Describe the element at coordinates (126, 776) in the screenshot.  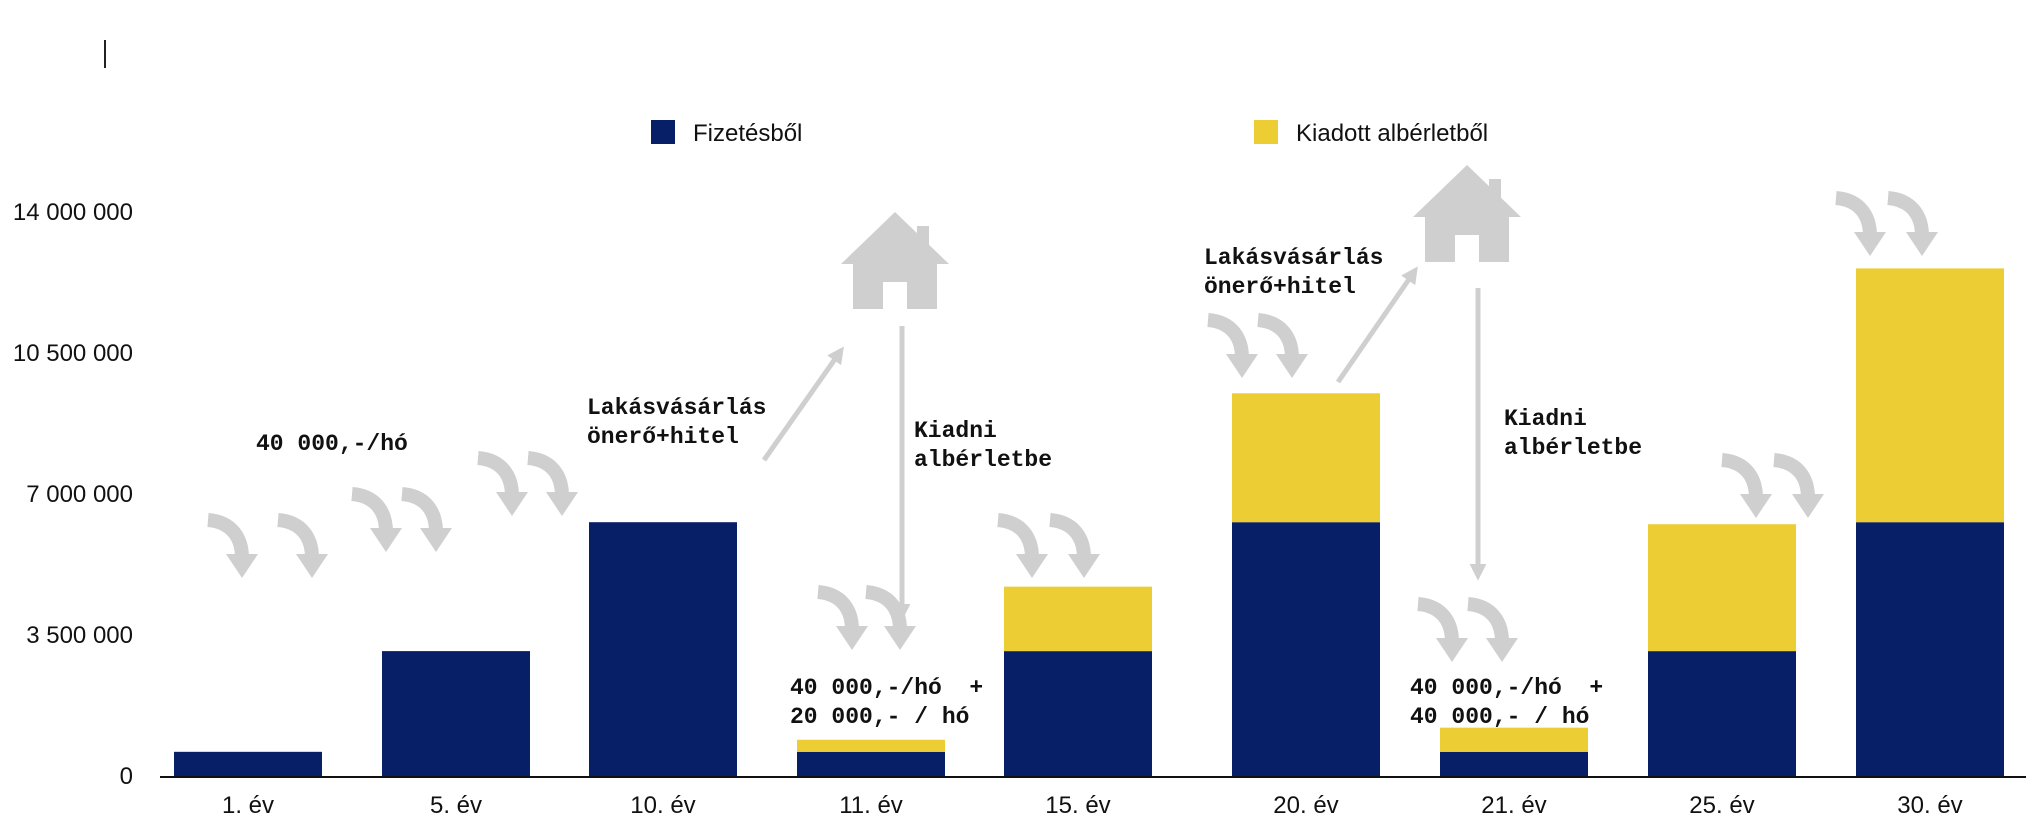
I see `y-tick-label: 0` at that location.